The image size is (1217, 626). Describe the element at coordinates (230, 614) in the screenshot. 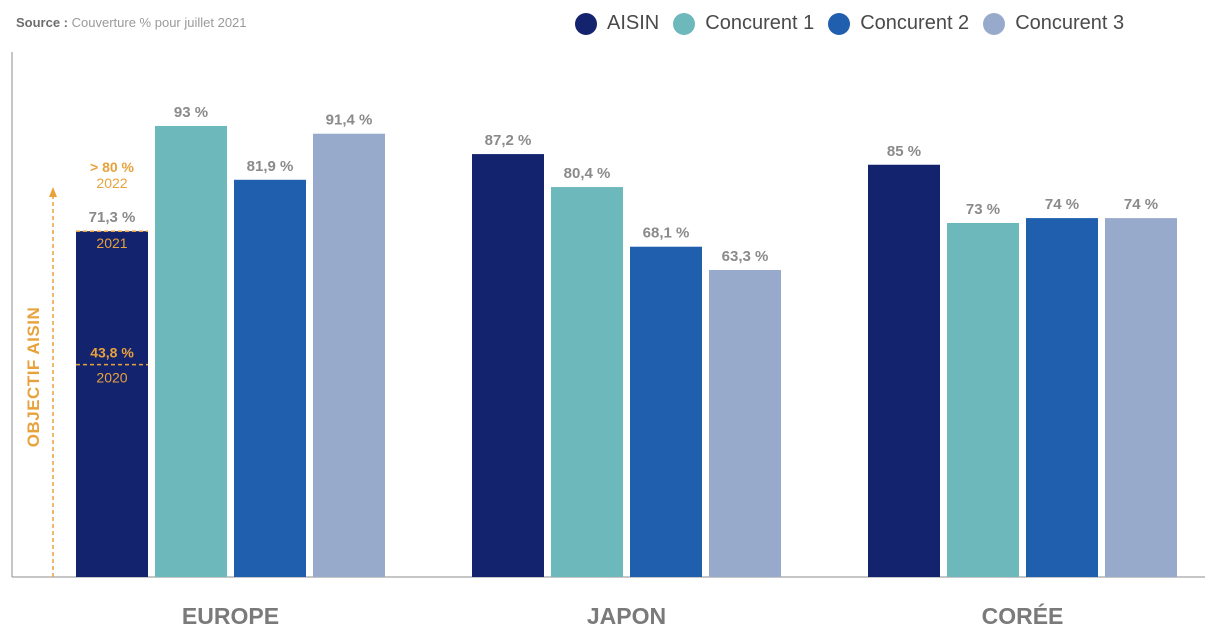

I see `x-tick-label: EUROPE` at that location.